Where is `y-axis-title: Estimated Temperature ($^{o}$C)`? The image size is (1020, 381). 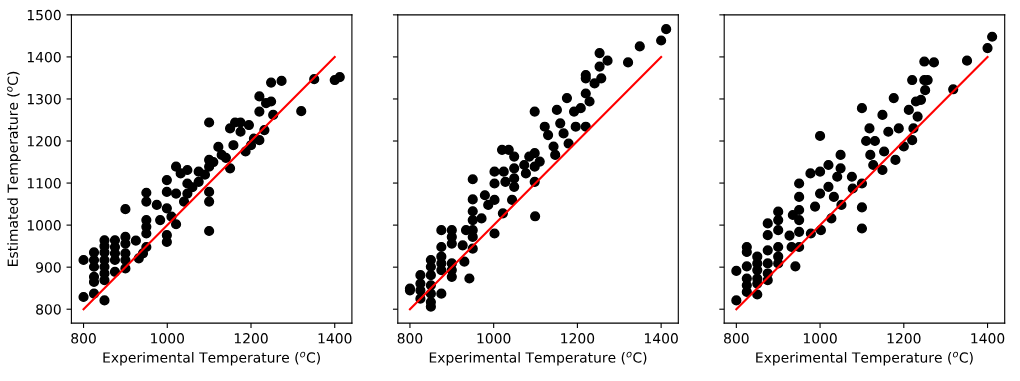 y-axis-title: Estimated Temperature ($^{o}$C) is located at coordinates (14, 168).